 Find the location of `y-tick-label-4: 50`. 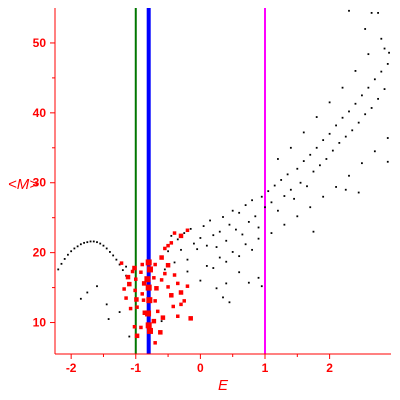

y-tick-label-4: 50 is located at coordinates (40, 43).